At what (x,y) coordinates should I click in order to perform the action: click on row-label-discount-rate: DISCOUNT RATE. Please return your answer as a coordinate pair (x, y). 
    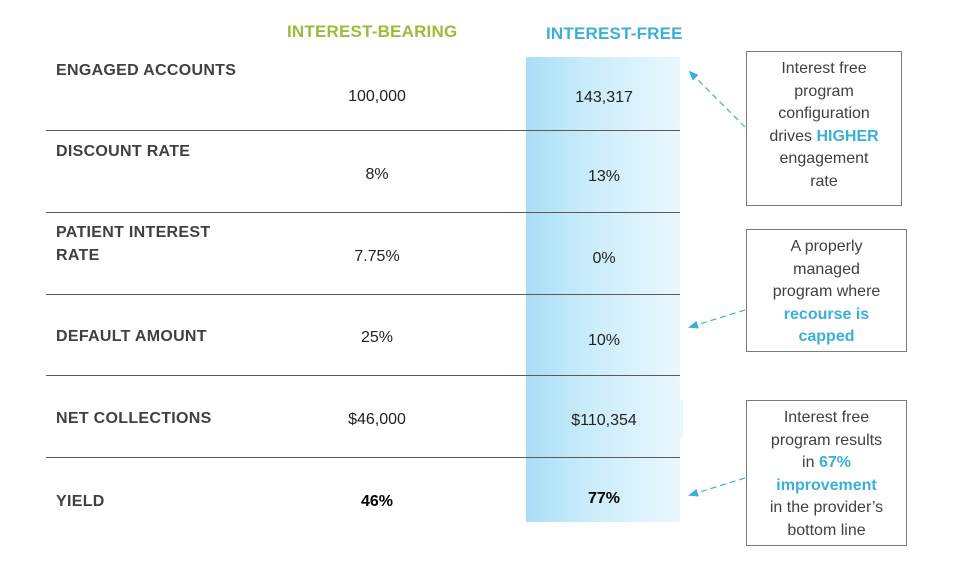
    Looking at the image, I should click on (123, 151).